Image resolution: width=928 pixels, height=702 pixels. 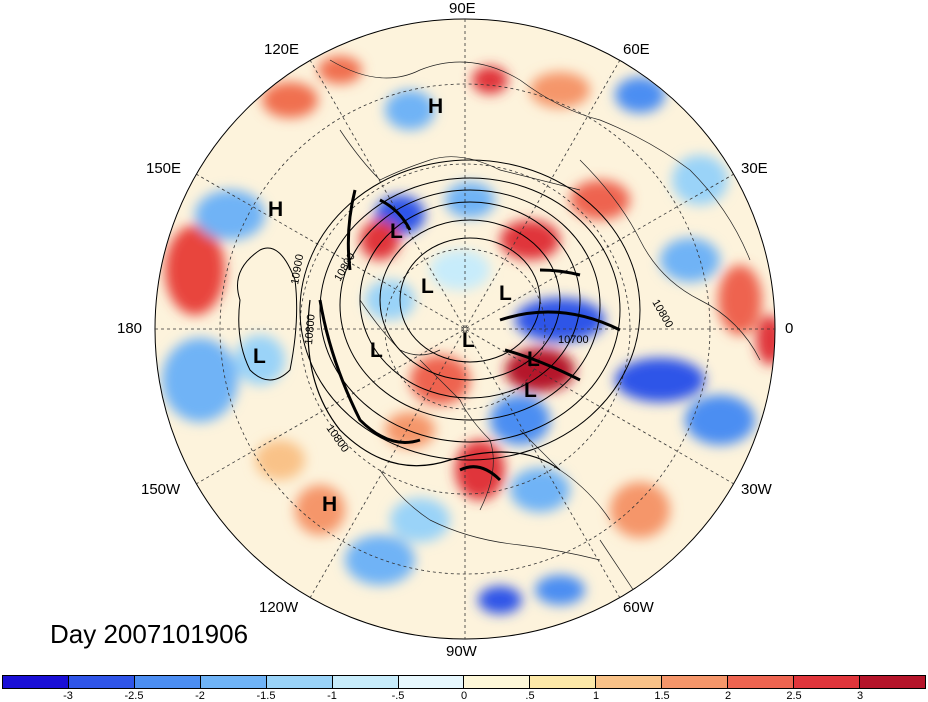 I want to click on day-label: Day 2007101906, so click(x=149, y=634).